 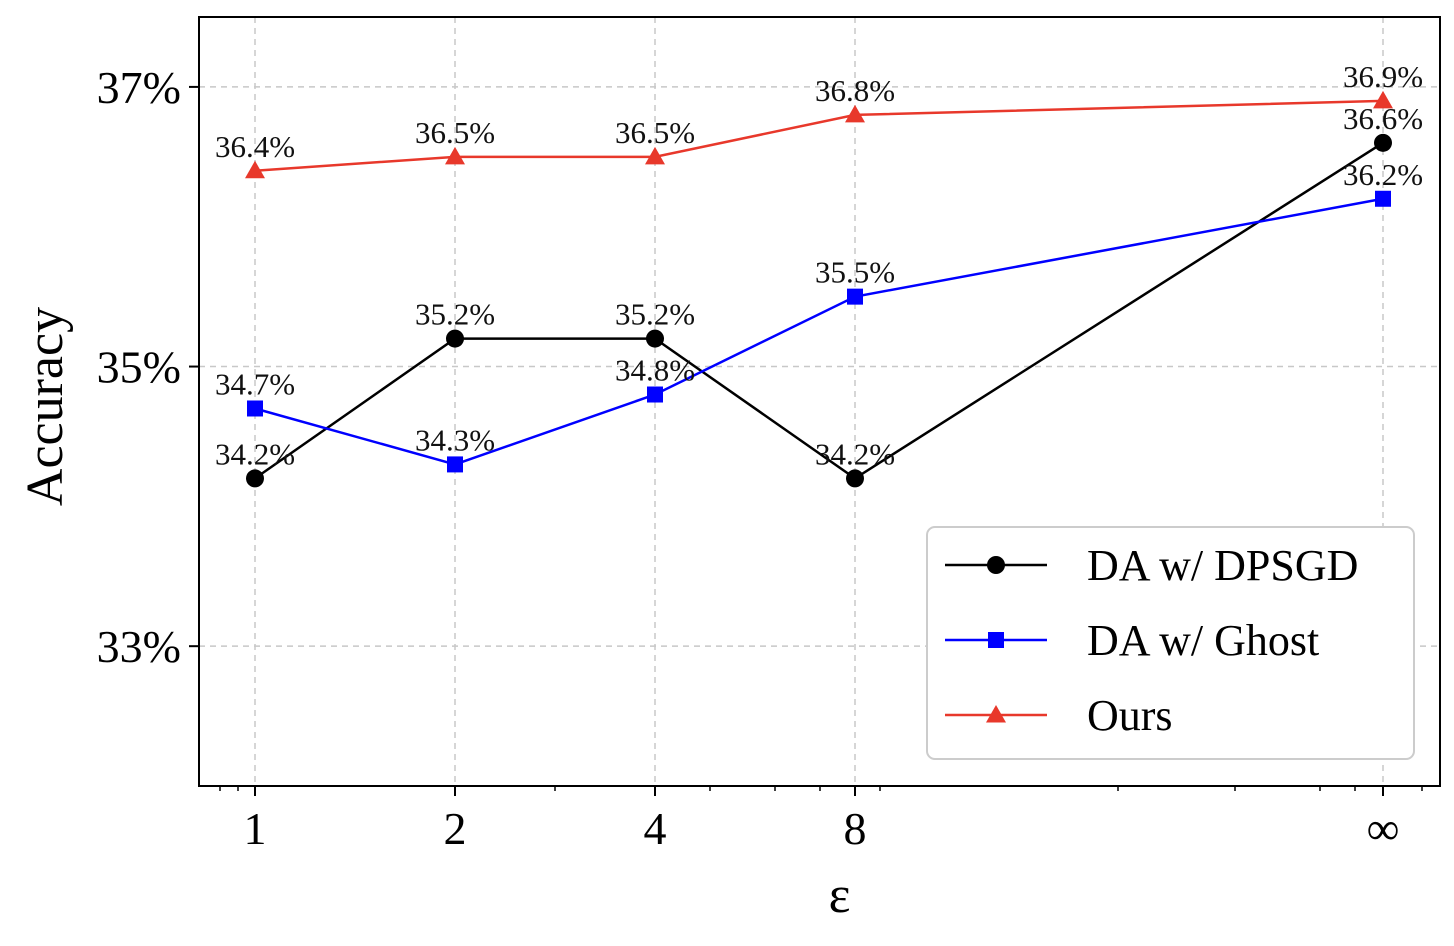 What do you see at coordinates (455, 439) in the screenshot?
I see `data-label: 34.3%` at bounding box center [455, 439].